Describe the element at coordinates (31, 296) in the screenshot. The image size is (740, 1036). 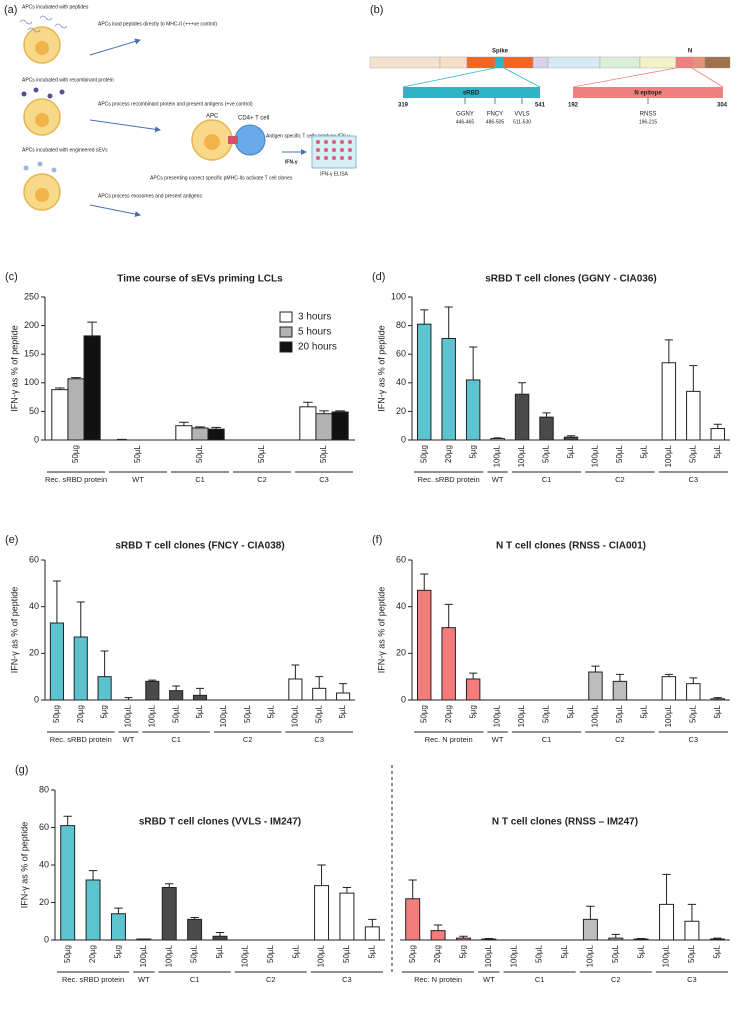
I see `y-tick-label: 250` at that location.